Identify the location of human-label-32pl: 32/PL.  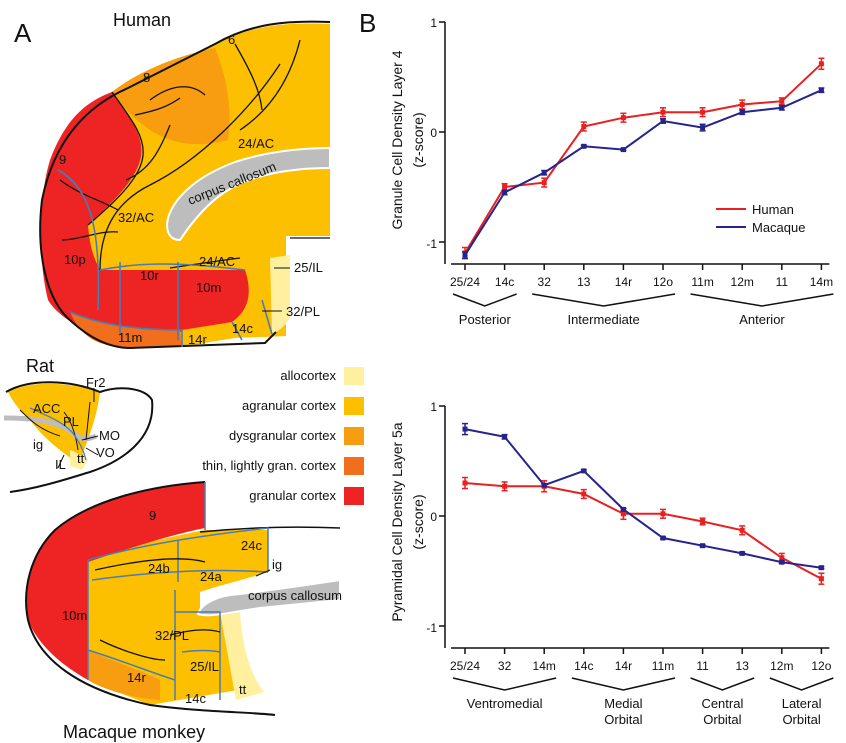
(303, 311).